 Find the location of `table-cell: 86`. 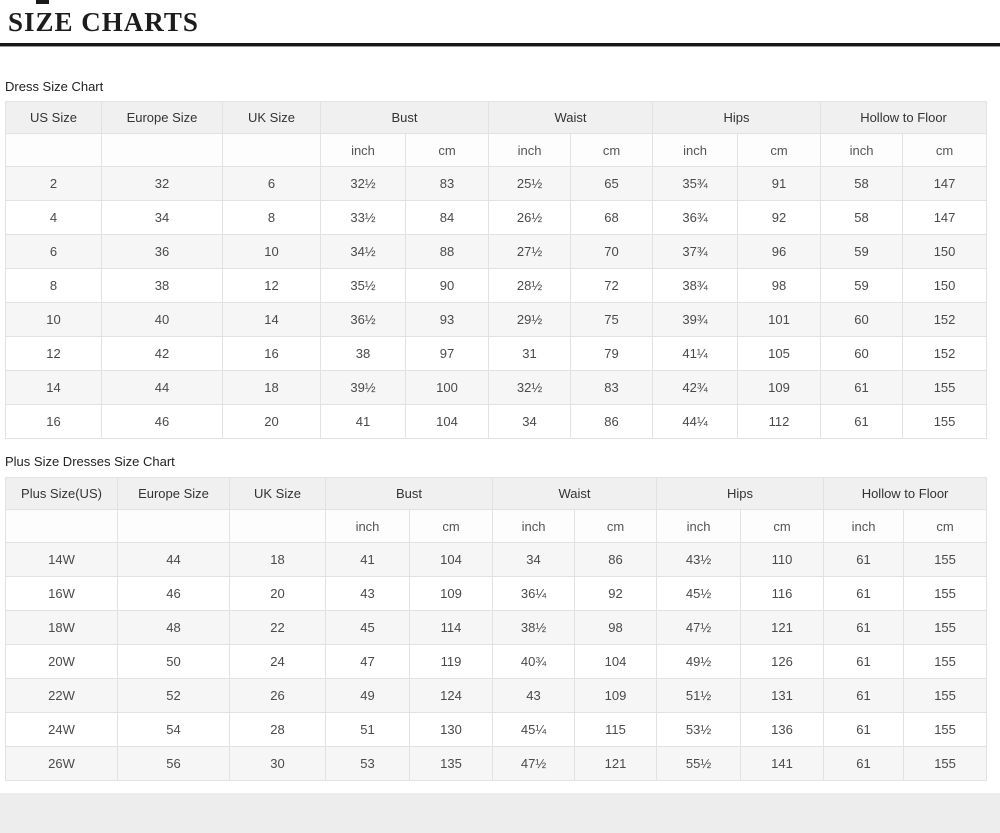

table-cell: 86 is located at coordinates (612, 421).